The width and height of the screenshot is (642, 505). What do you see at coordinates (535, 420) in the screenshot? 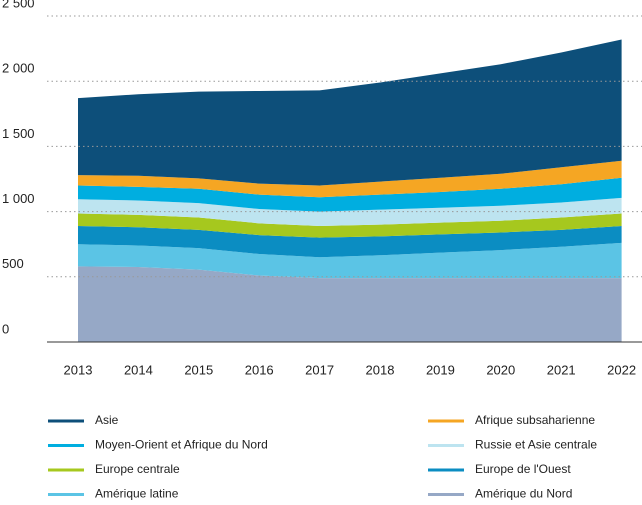
I see `legend-label: Afrique subsaharienne` at bounding box center [535, 420].